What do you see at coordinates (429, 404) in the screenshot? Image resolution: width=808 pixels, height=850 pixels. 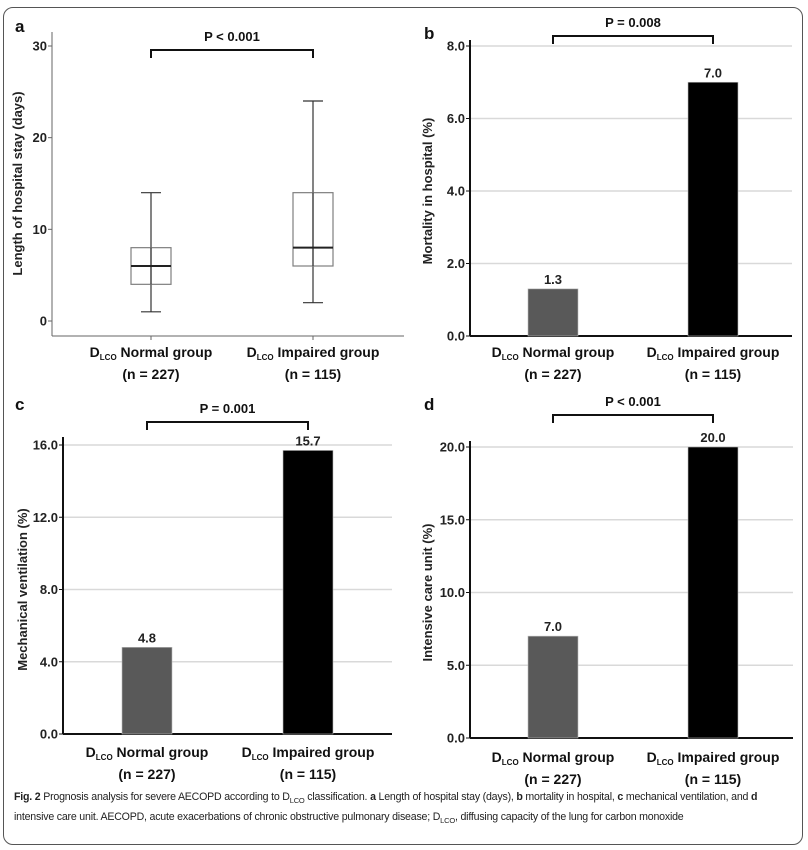 I see `panel-letter-d: d` at bounding box center [429, 404].